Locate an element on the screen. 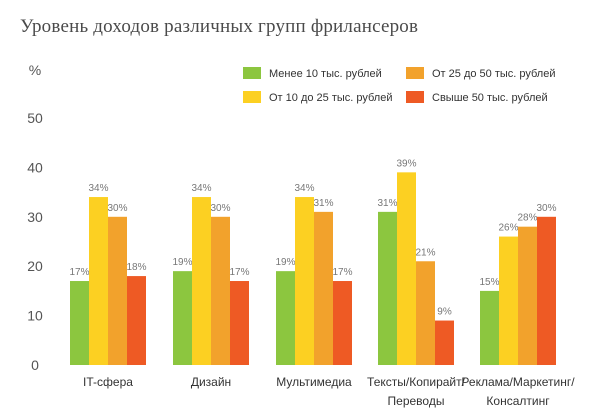 The image size is (598, 418). y-tick-label: 30 is located at coordinates (35, 217).